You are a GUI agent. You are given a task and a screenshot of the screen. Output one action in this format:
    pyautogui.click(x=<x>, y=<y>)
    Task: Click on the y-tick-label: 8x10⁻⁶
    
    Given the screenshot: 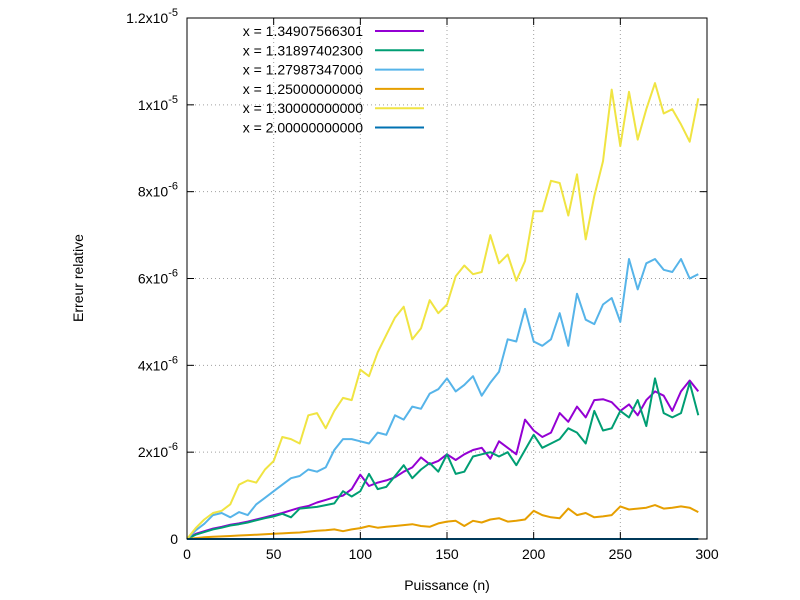 What is the action you would take?
    pyautogui.click(x=158, y=190)
    